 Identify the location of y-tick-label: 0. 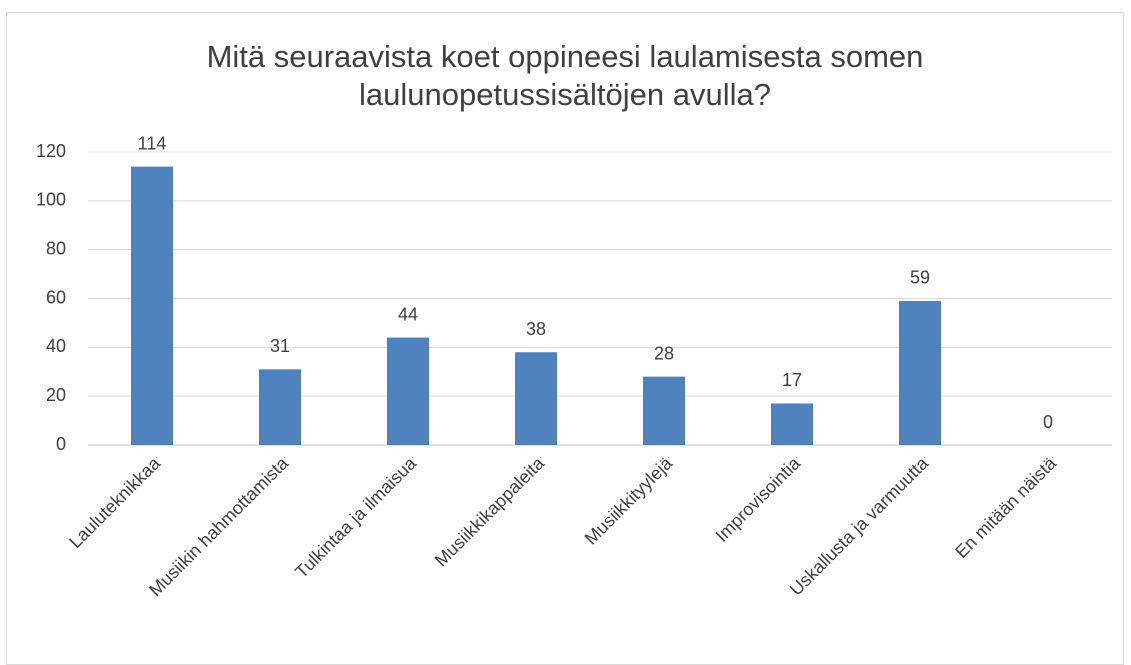
(61, 444).